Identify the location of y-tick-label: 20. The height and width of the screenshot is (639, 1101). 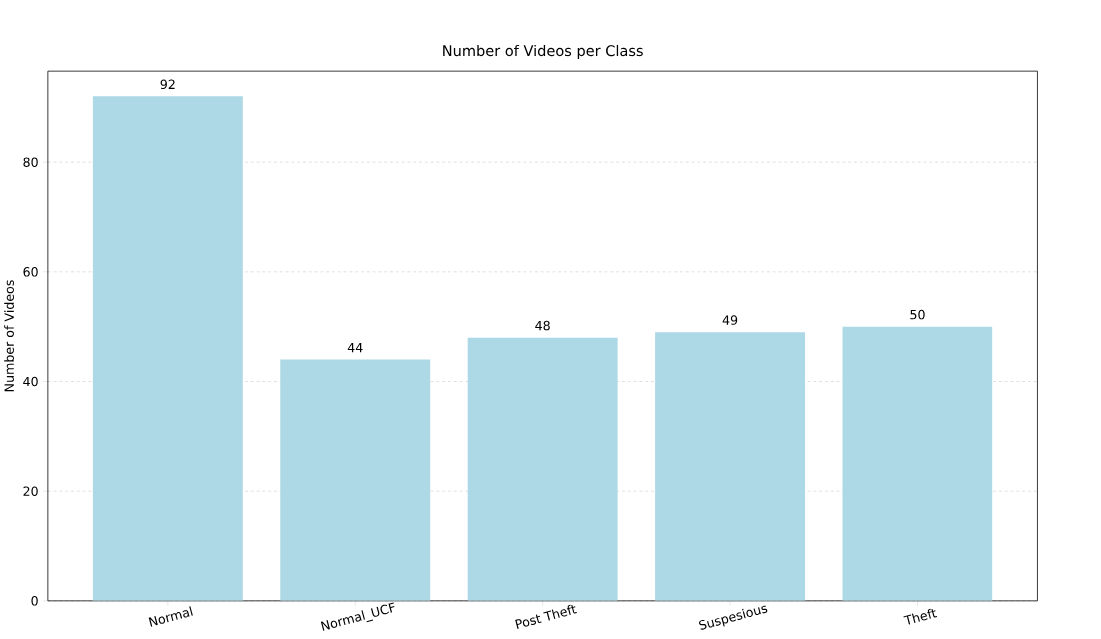
(30, 491).